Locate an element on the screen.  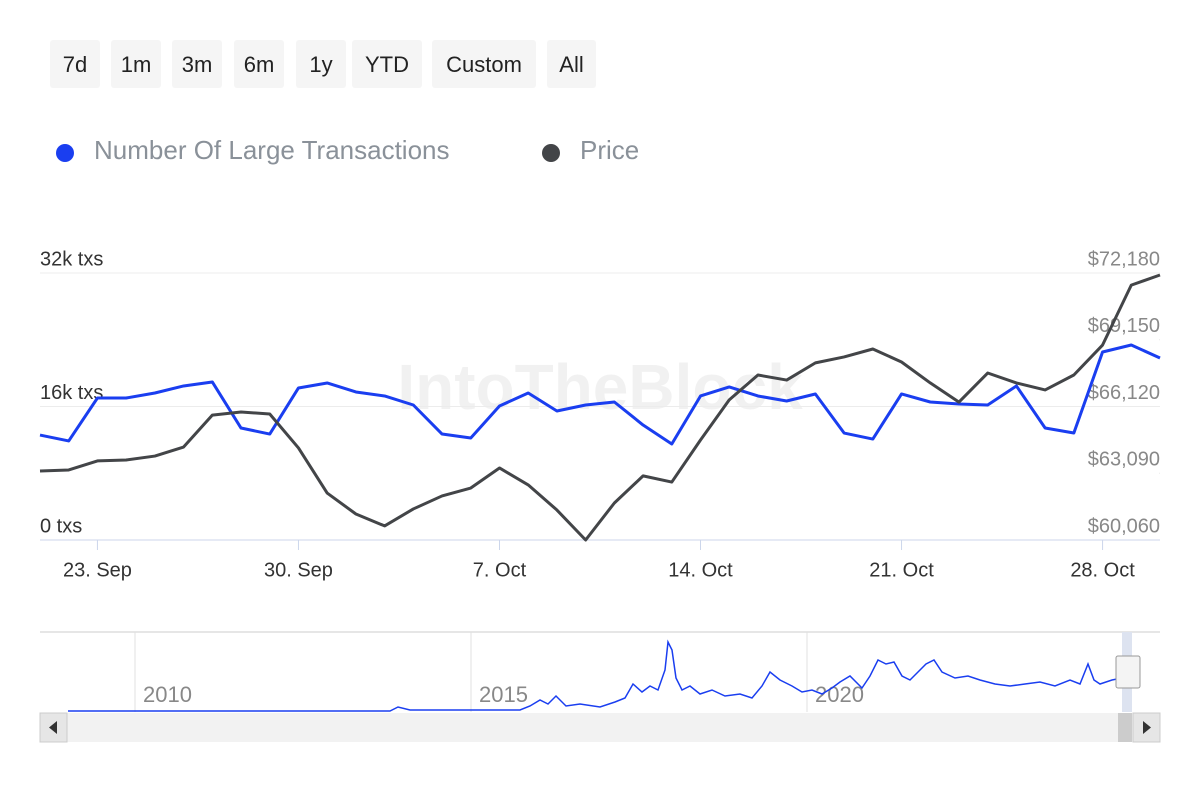
y-tick-label: 16k txs is located at coordinates (71, 393).